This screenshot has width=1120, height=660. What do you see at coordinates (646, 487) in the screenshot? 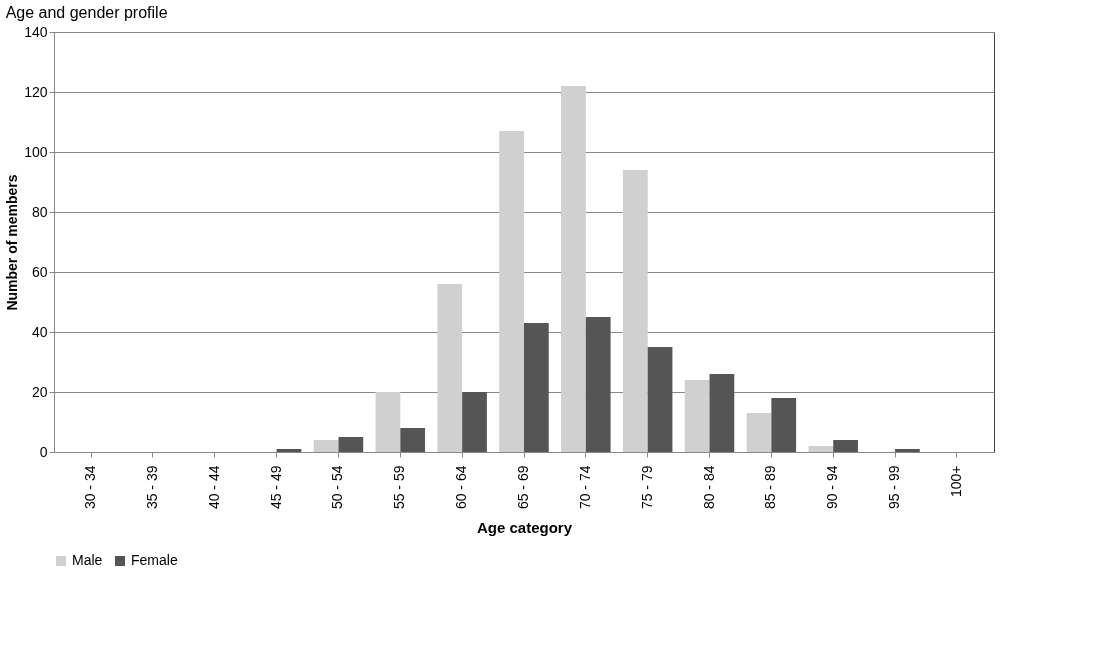
I see `x-tick-label: 75 - 79` at bounding box center [646, 487].